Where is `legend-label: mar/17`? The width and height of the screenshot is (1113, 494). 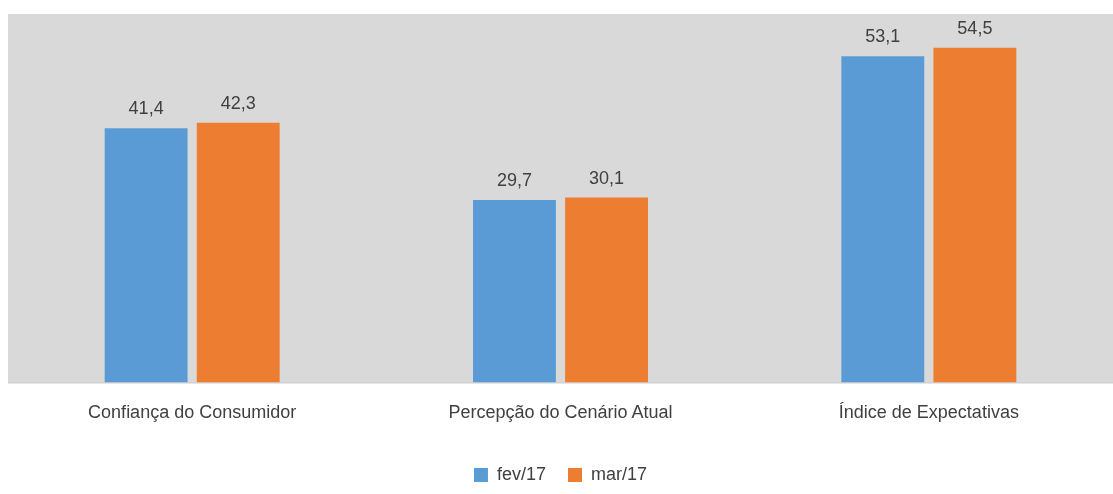
legend-label: mar/17 is located at coordinates (619, 473).